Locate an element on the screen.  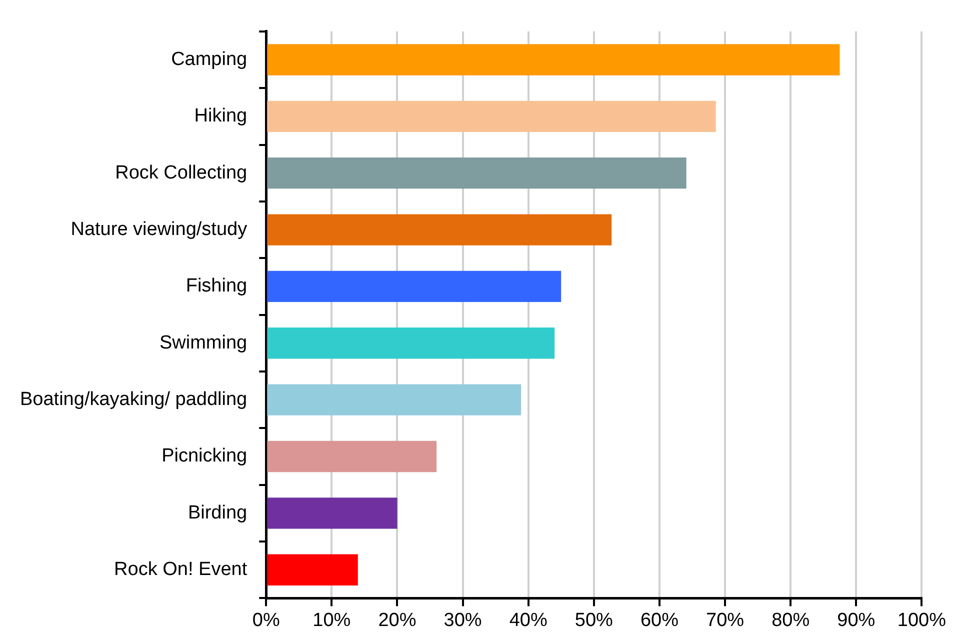
y-tick-label: Rock Collecting is located at coordinates (181, 173).